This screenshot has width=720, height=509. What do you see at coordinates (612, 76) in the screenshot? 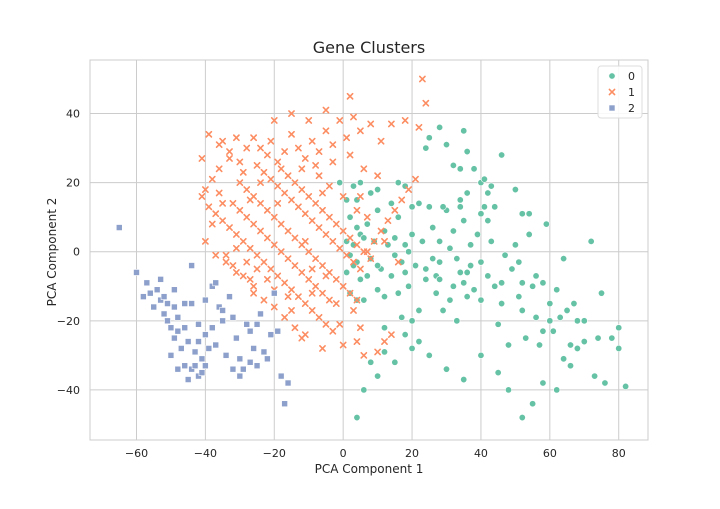
I see `legend-marker` at bounding box center [612, 76].